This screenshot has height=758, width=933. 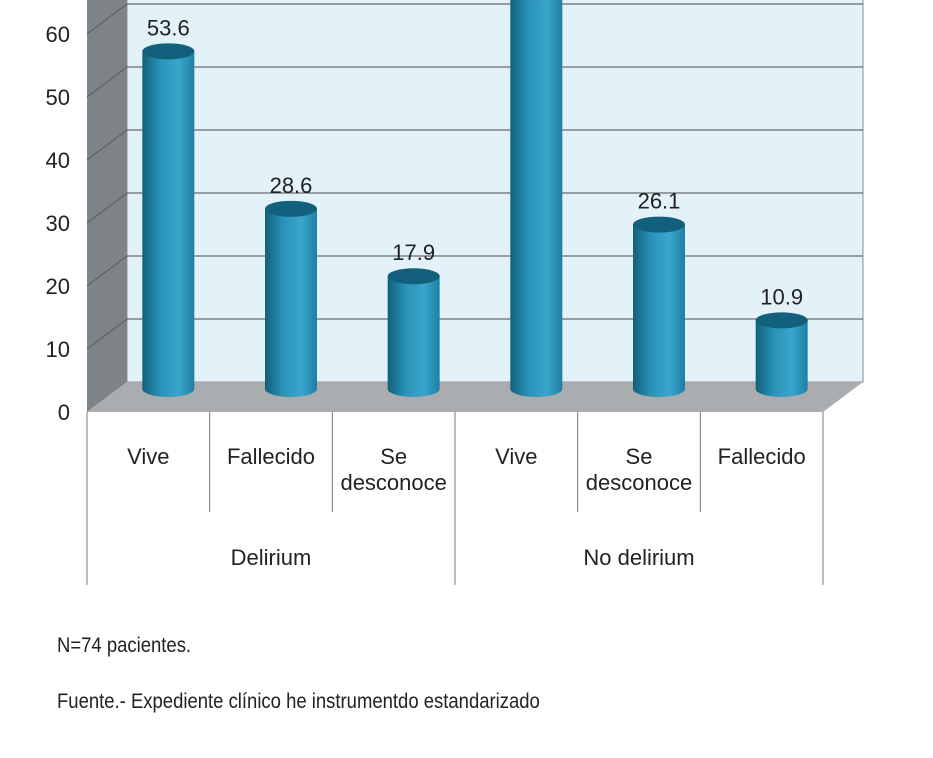 I want to click on y-tick-label: 30, so click(x=58, y=223).